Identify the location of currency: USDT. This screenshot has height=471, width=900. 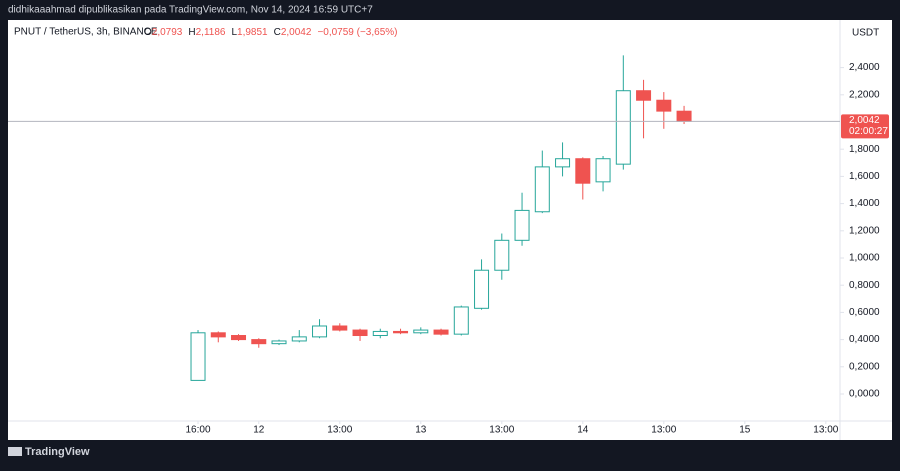
(865, 33).